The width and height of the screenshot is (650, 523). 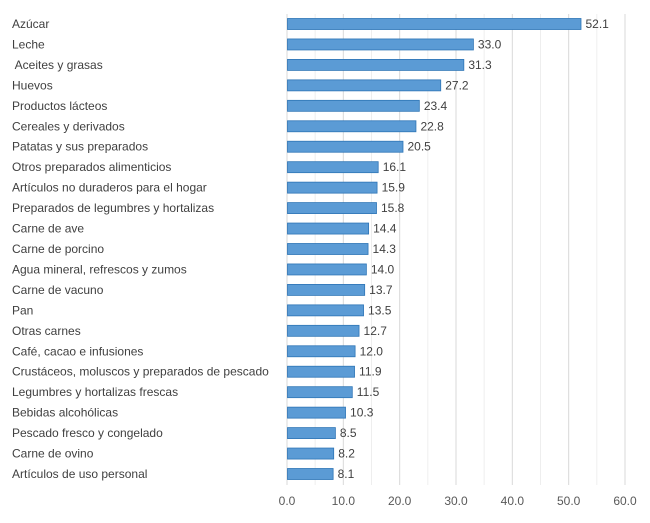 I want to click on data-label: 8.5, so click(x=348, y=433).